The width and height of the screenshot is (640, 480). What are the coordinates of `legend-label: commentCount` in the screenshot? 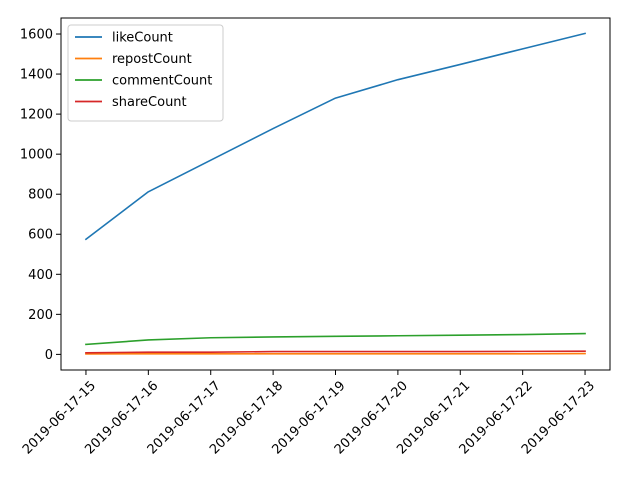 It's located at (162, 81).